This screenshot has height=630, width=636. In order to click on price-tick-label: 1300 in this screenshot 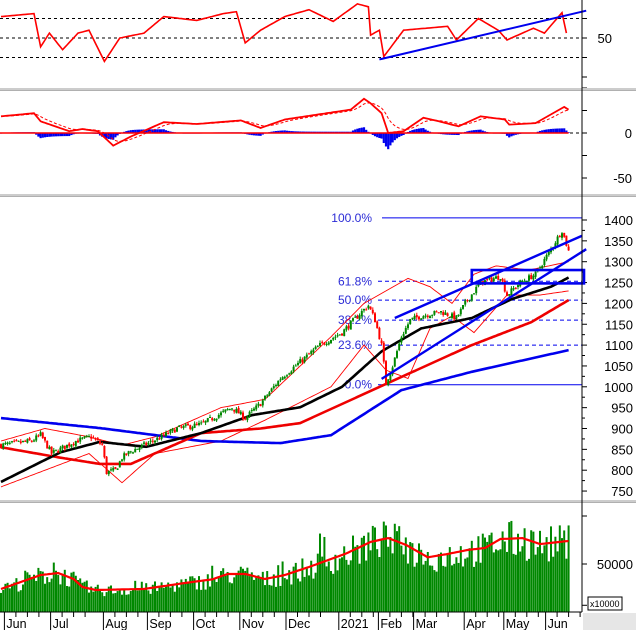, I will do `click(618, 262)`.